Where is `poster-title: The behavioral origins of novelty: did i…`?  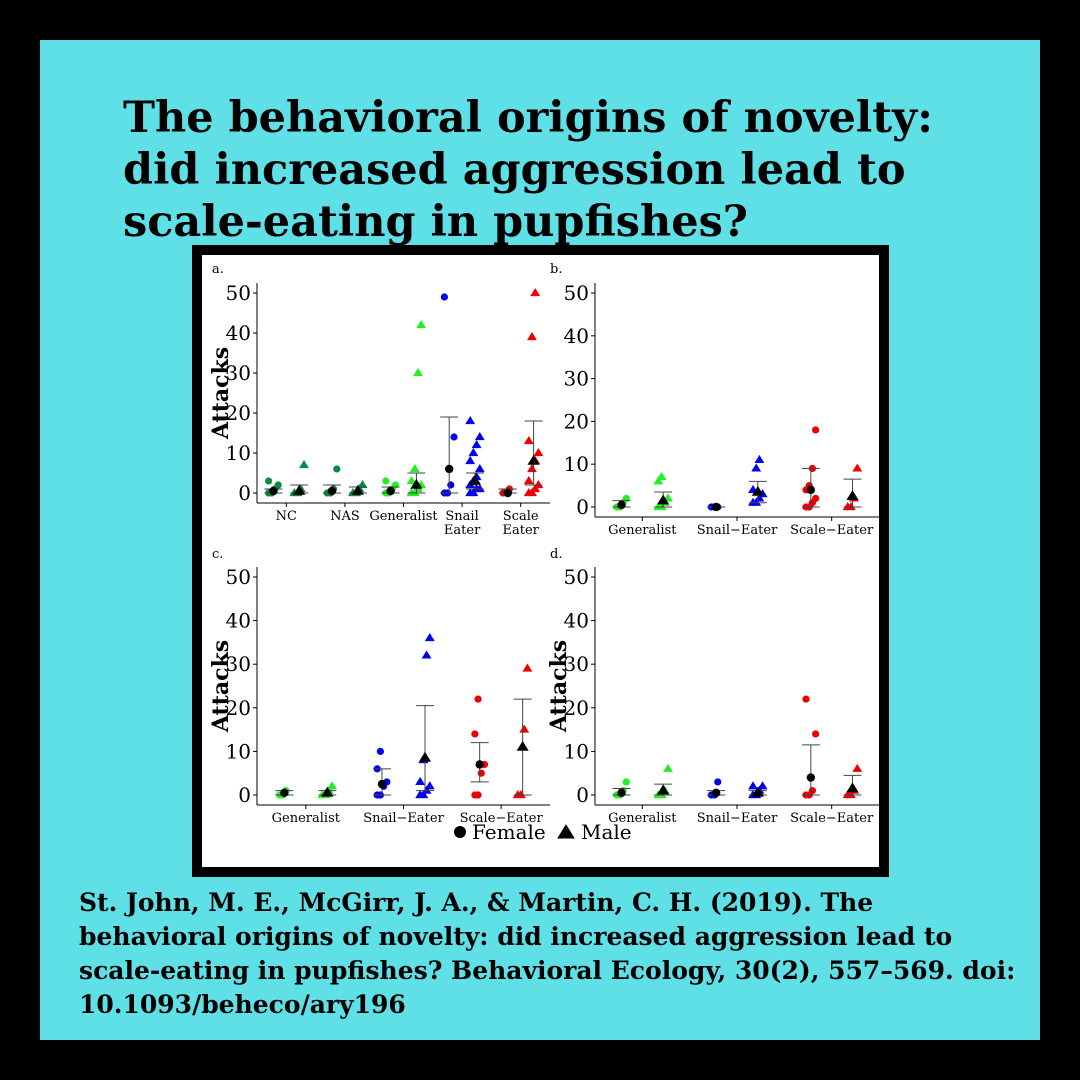 poster-title: The behavioral origins of novelty: did i… is located at coordinates (528, 170).